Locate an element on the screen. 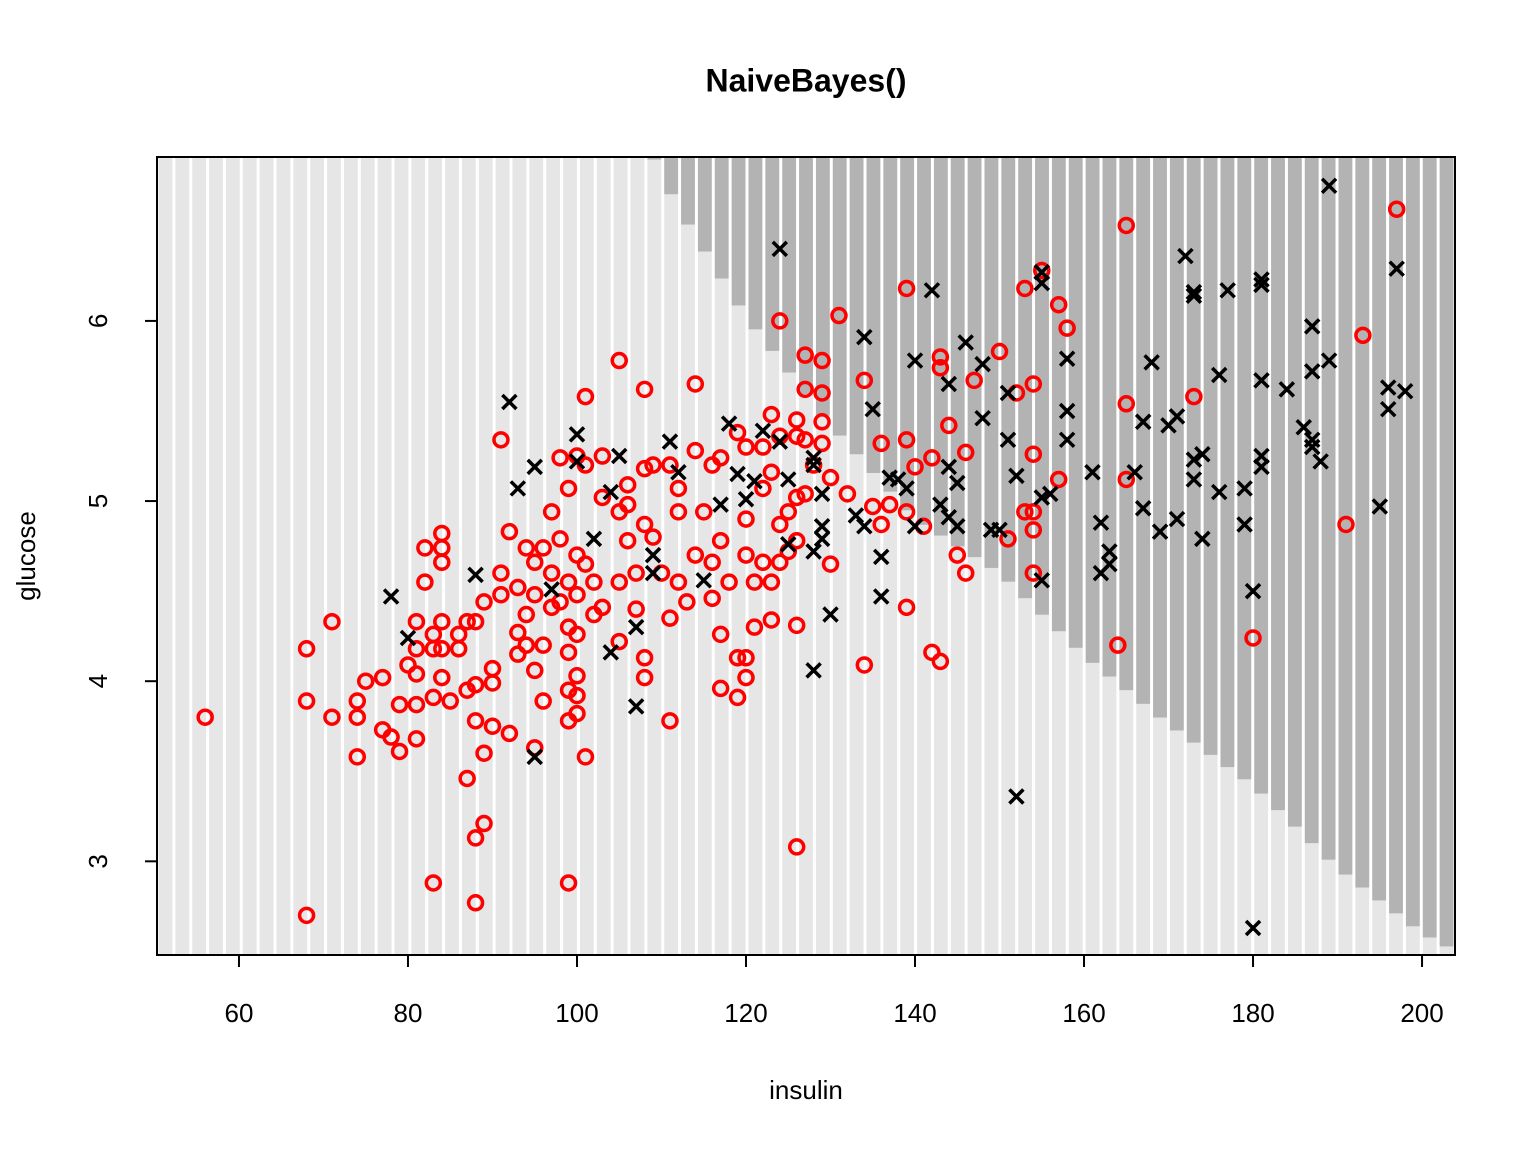  y-tick-label: 3 is located at coordinates (98, 861).